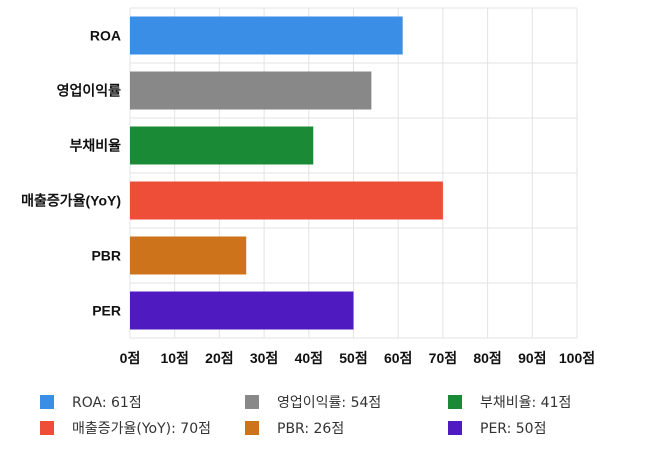 This screenshot has width=650, height=450. I want to click on x-tick-labels: 0점 10점 20점 30점 40점 50점 60점 70점 80점 90점 100점, so click(357, 358).